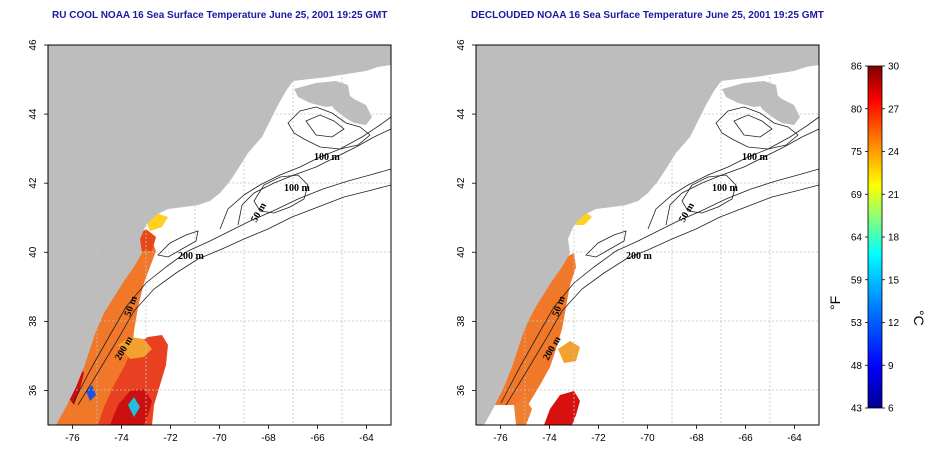 This screenshot has width=950, height=475. What do you see at coordinates (894, 109) in the screenshot?
I see `celsius-label: 27` at bounding box center [894, 109].